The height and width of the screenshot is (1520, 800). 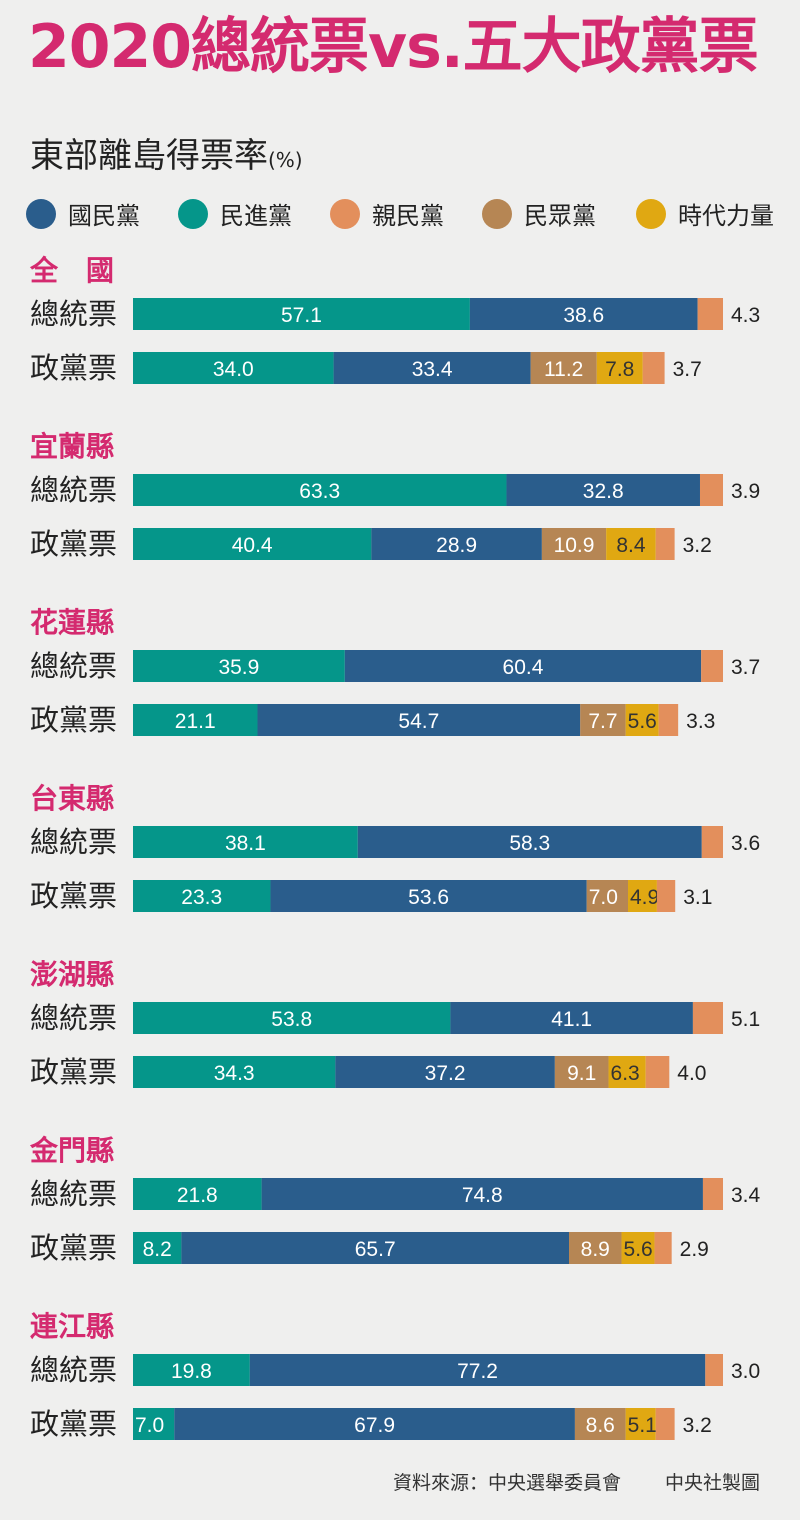 I want to click on data-label-dpp: 40.4, so click(x=252, y=545).